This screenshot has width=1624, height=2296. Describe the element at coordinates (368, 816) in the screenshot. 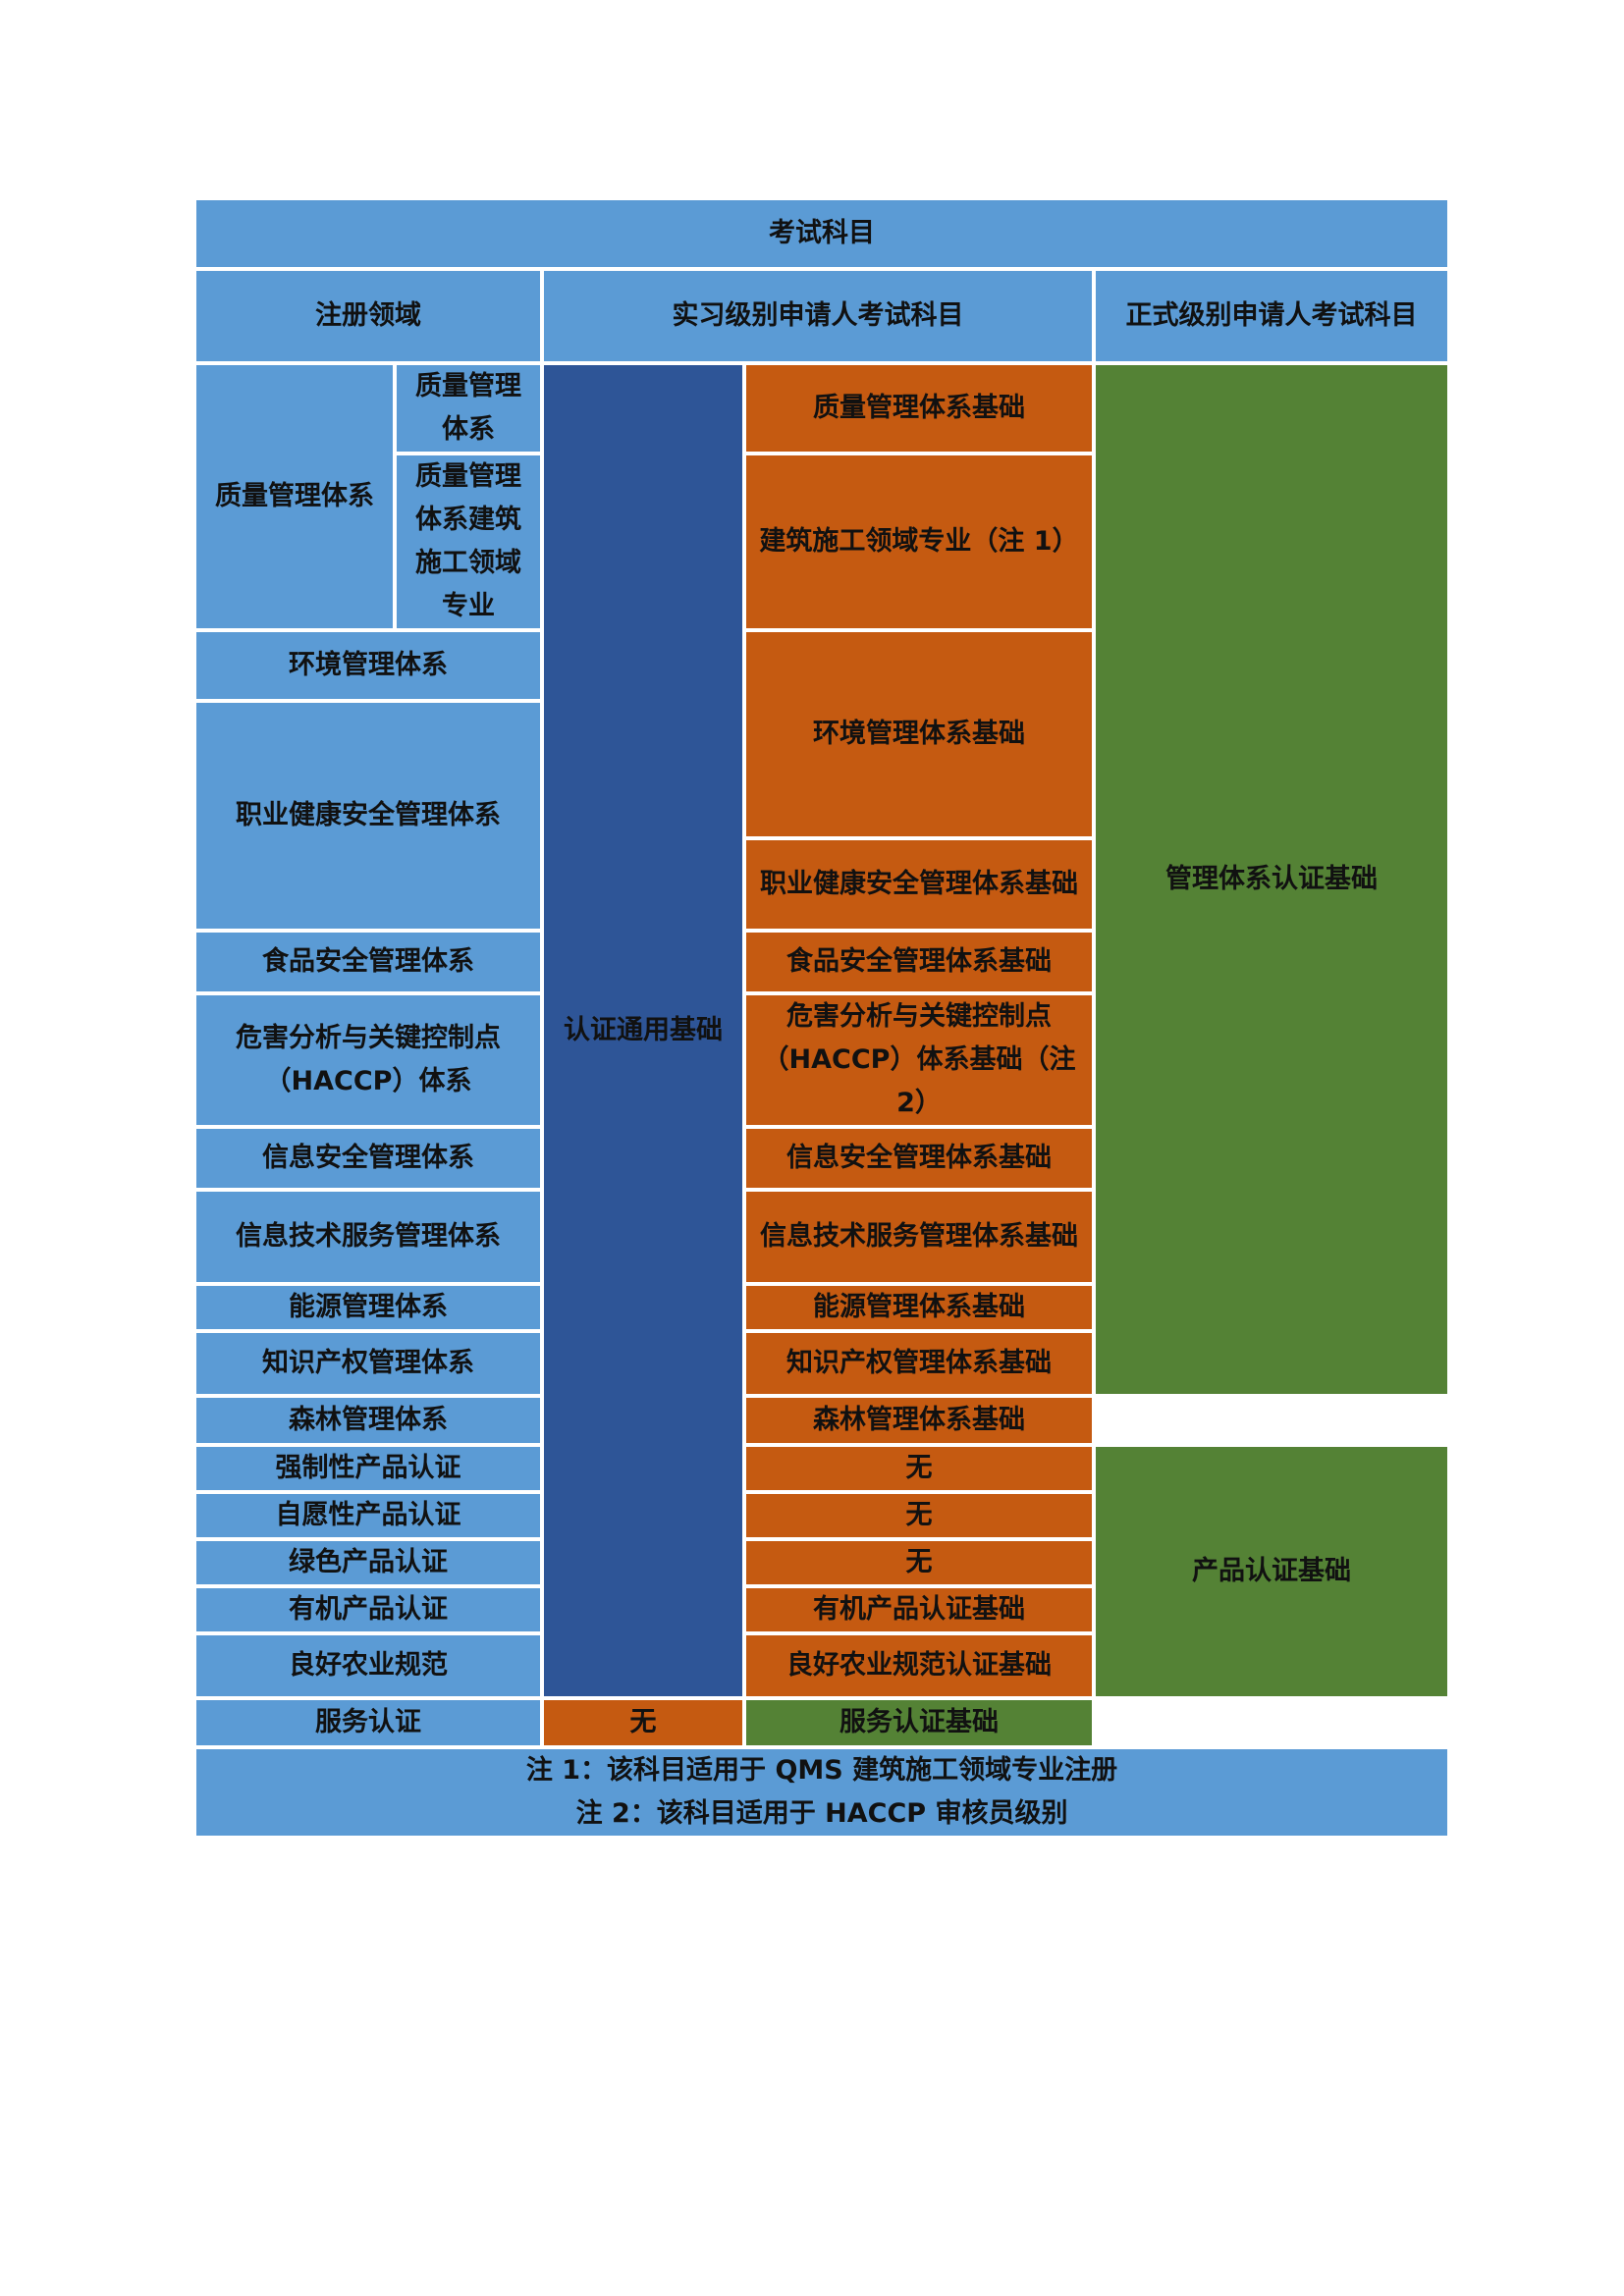

I see `field-cell: 职业健康安全管理体系` at that location.